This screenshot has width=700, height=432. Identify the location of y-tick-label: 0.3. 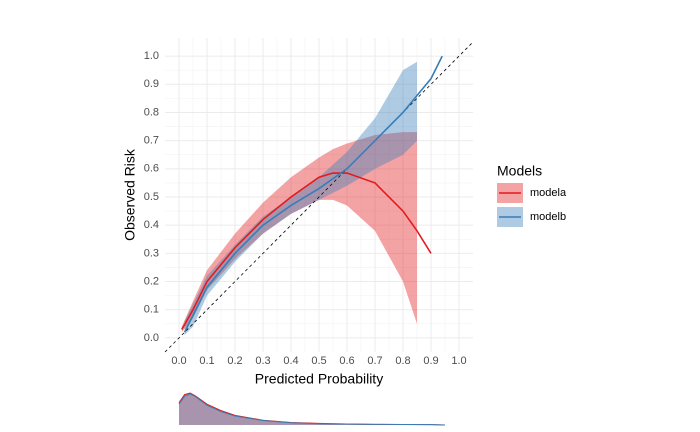
(151, 253).